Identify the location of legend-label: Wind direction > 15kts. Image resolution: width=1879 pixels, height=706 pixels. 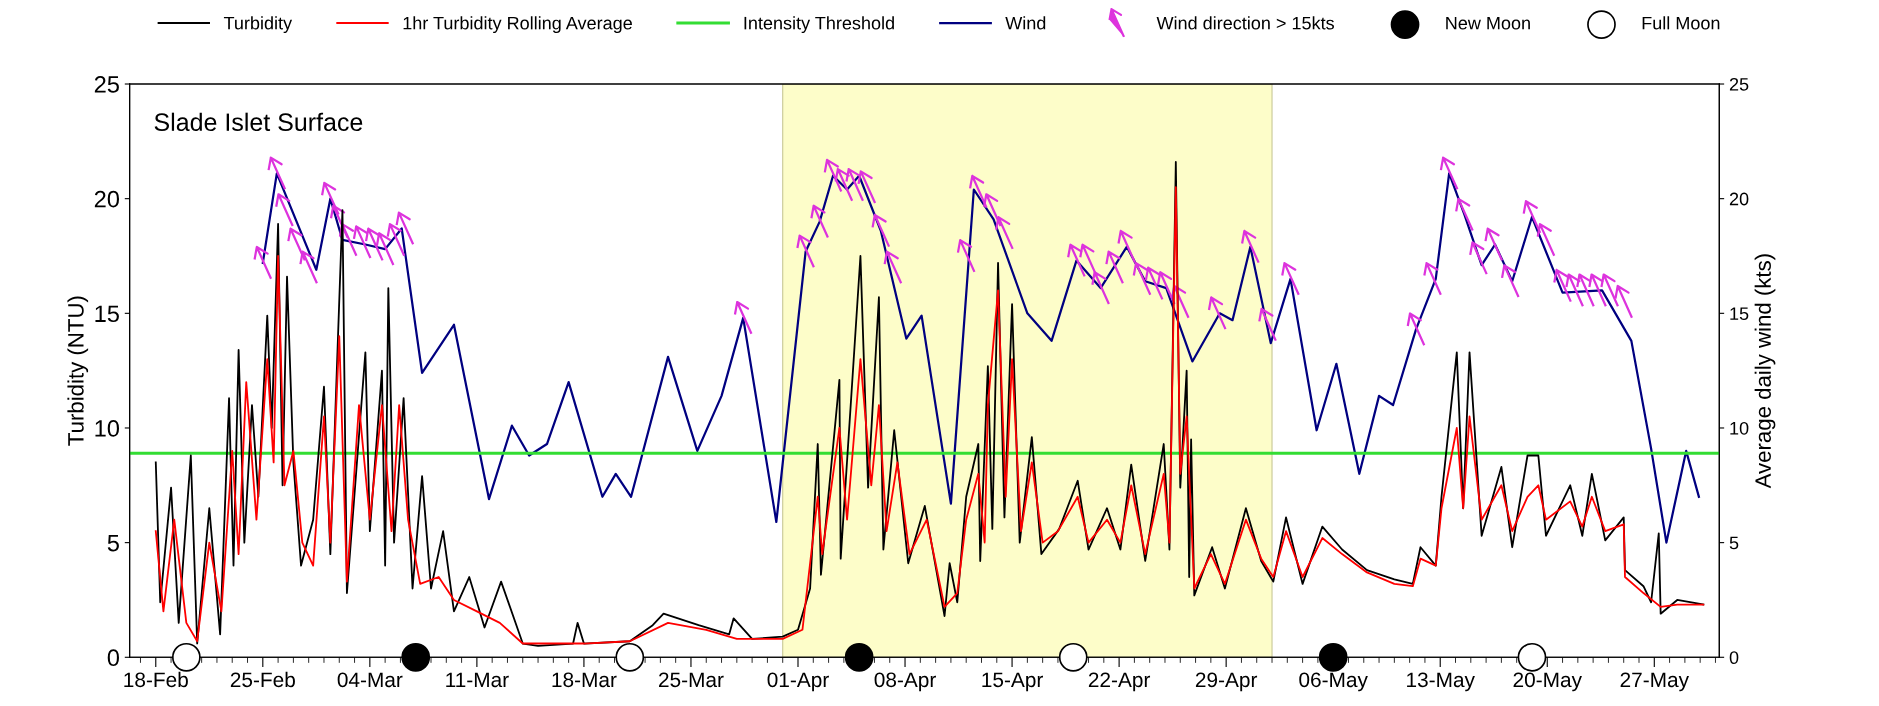
(1245, 23).